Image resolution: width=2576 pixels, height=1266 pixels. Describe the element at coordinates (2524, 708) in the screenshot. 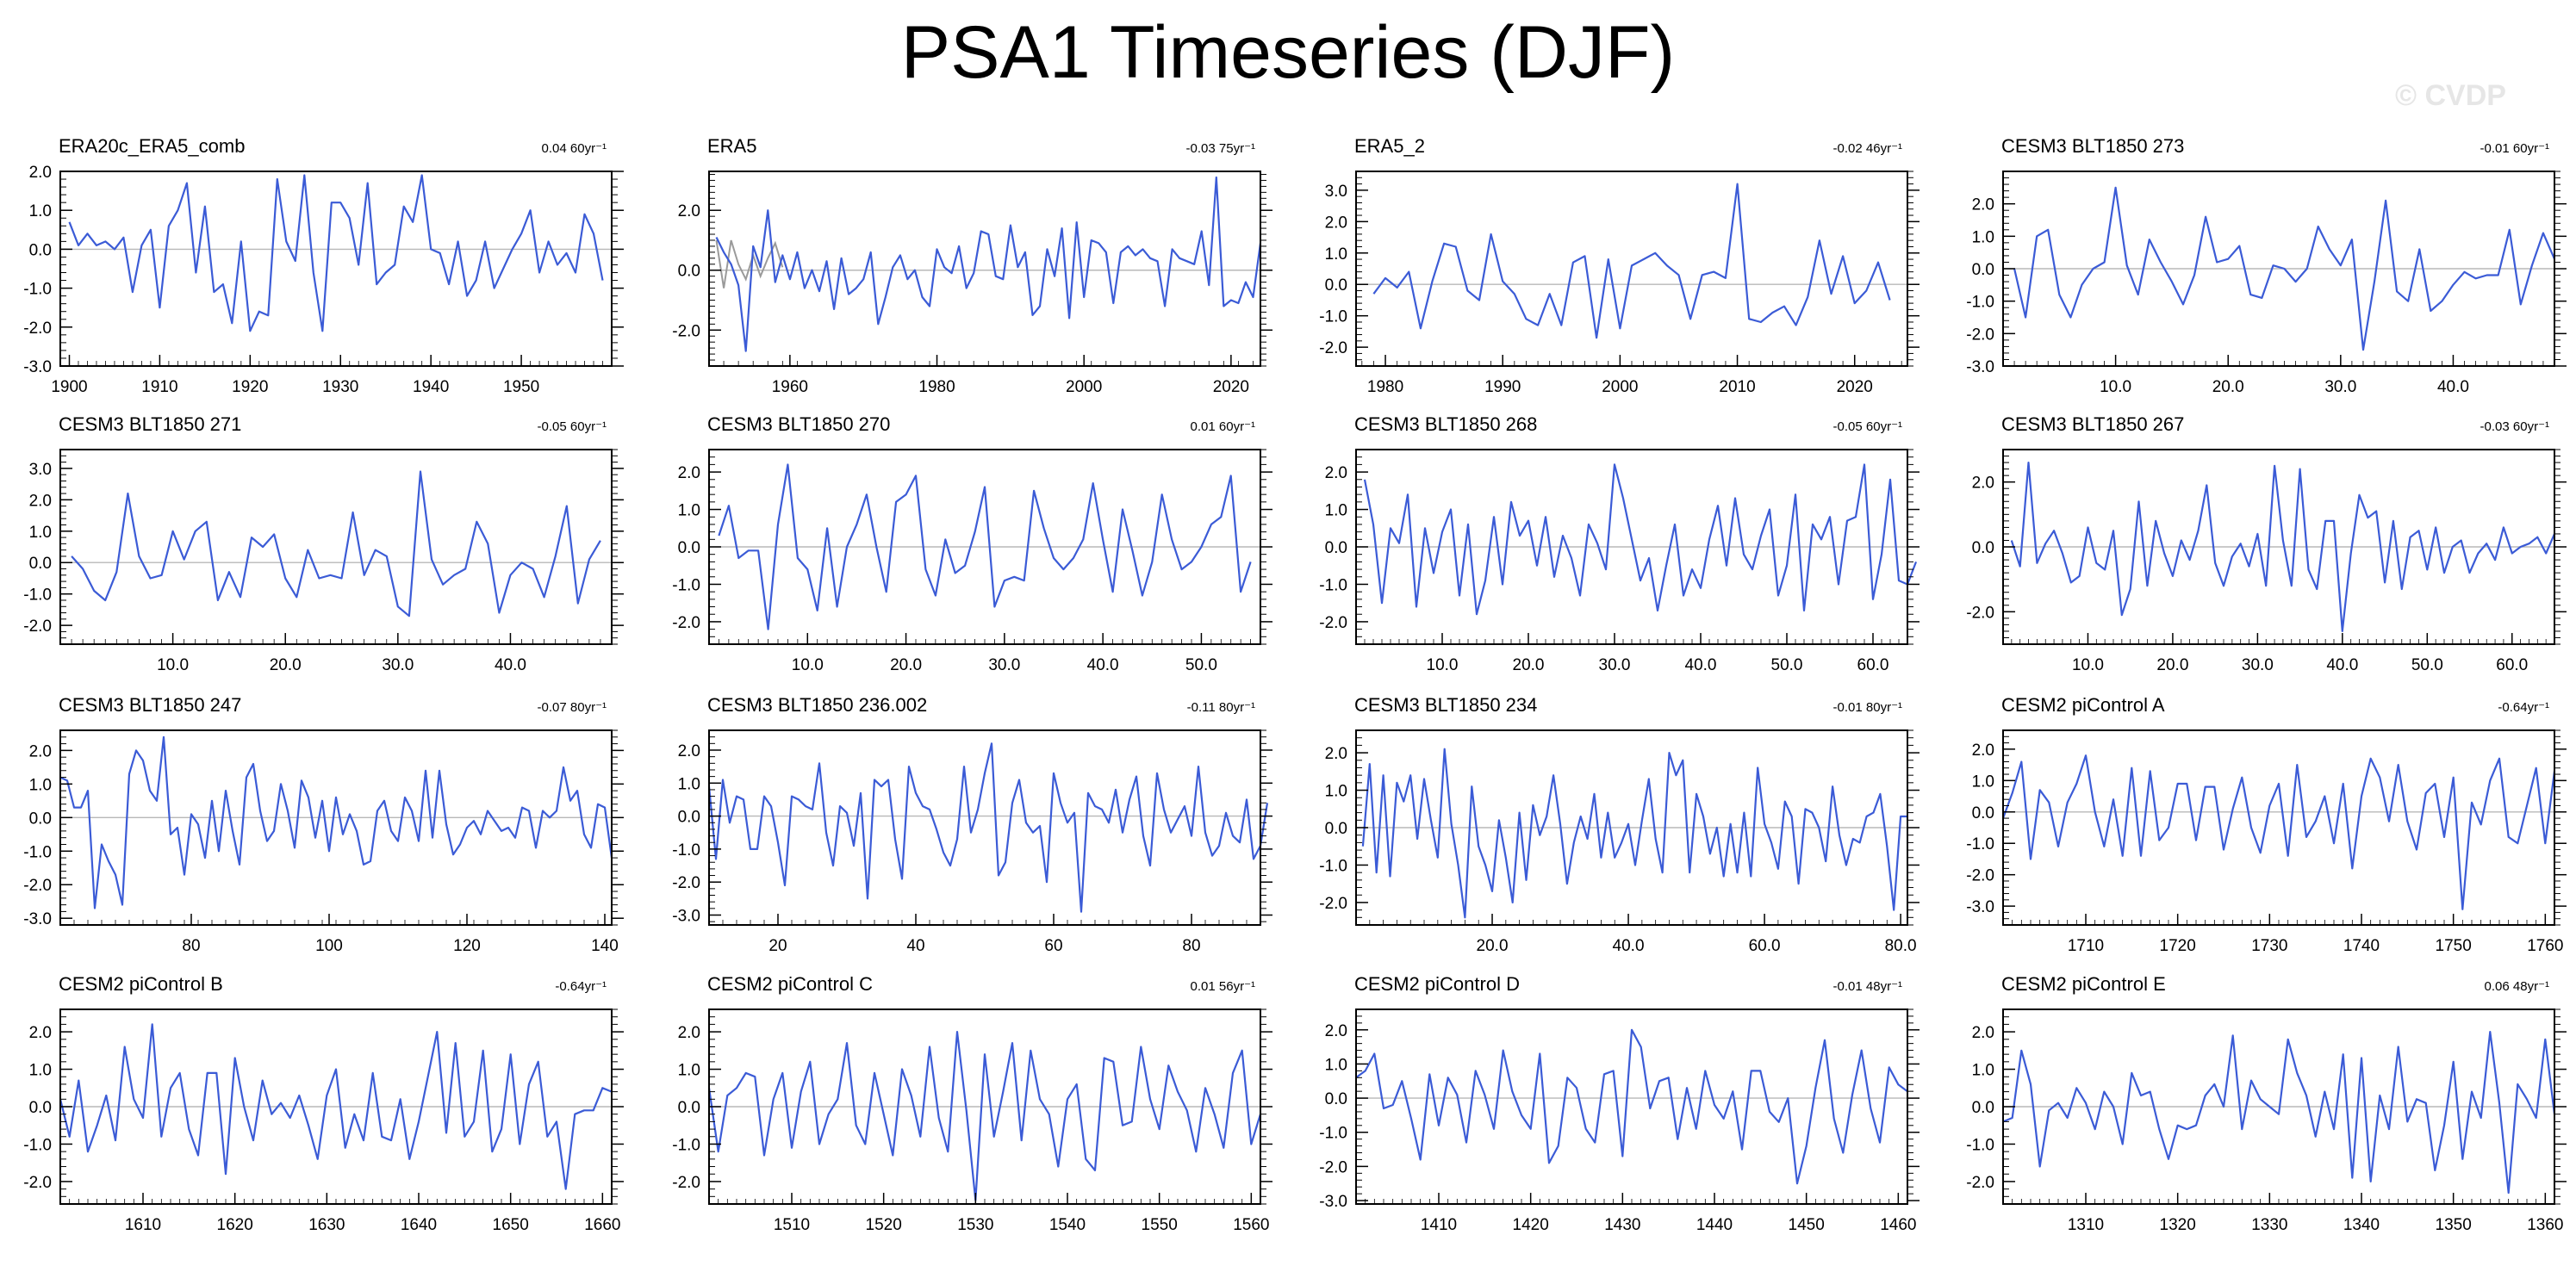

I see `trend-label: -0.64yr⁻¹` at that location.